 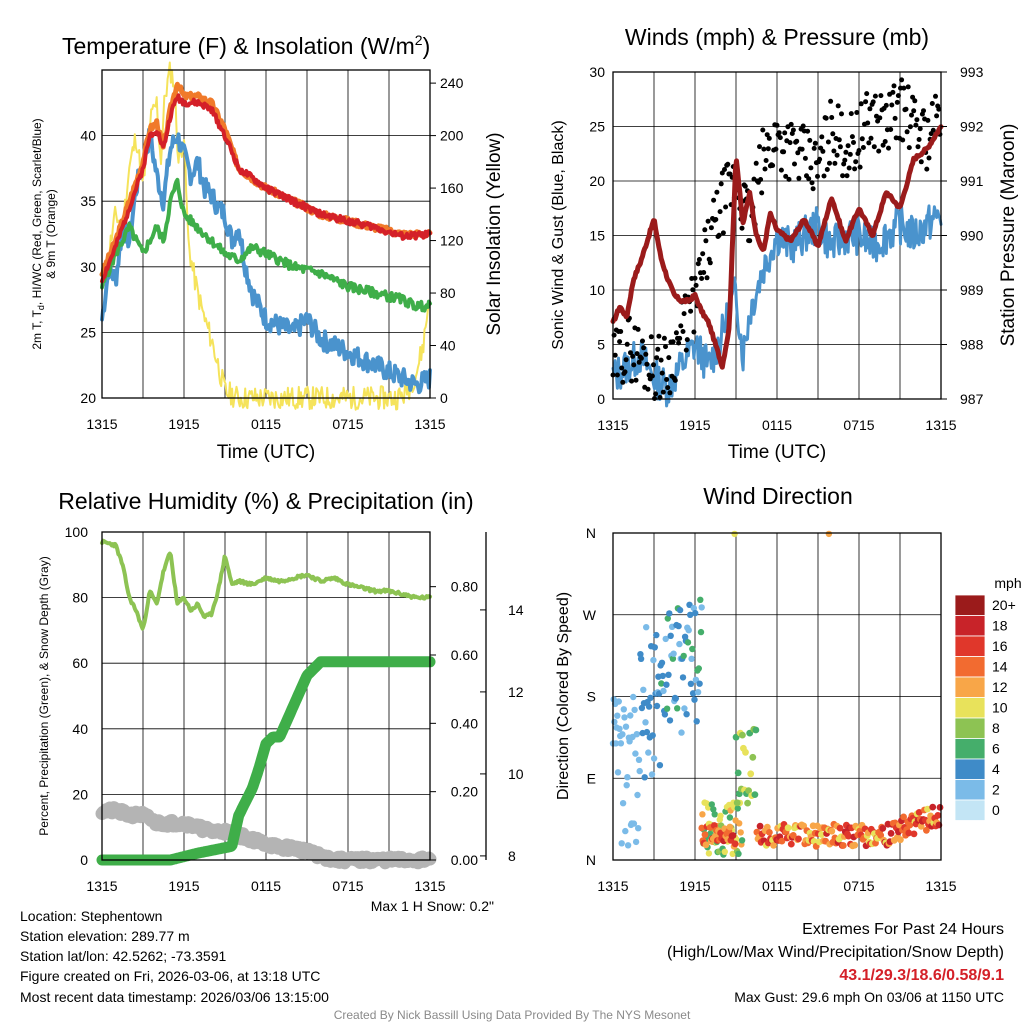 I want to click on info-elevation: Station elevation: 289.77 m, so click(x=105, y=936).